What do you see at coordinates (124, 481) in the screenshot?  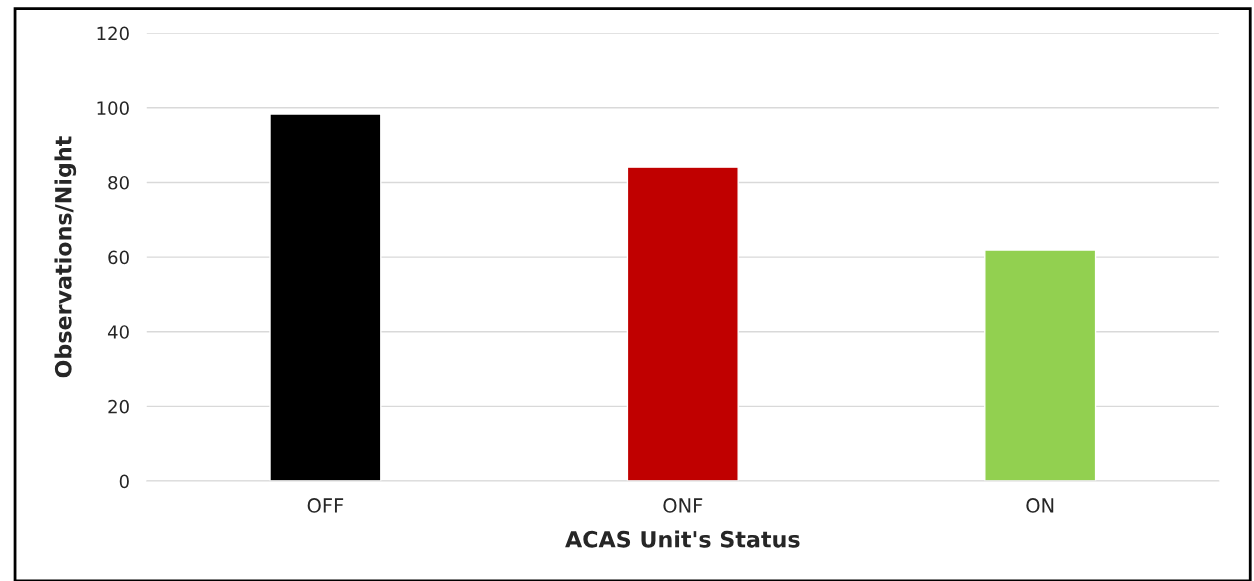 I see `y-tick-label: 0` at bounding box center [124, 481].